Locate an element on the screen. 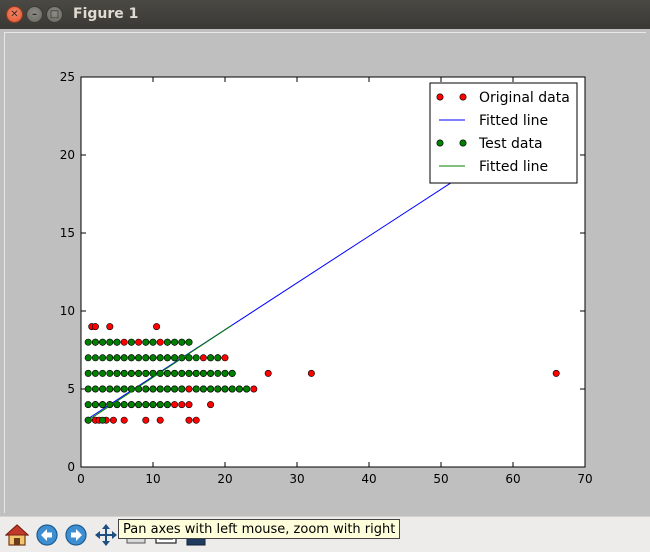 Image resolution: width=650 pixels, height=552 pixels. legend-marker is located at coordinates (463, 97).